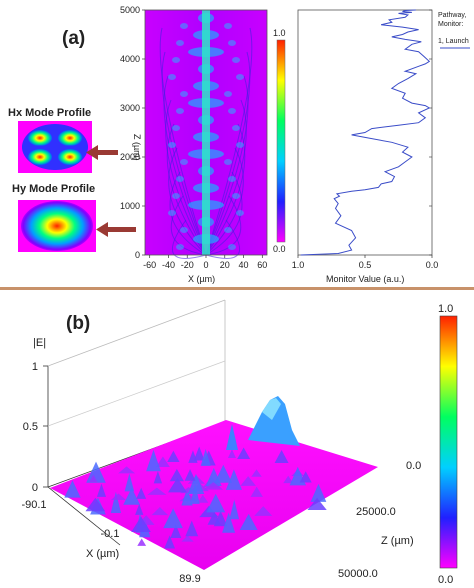 This screenshot has width=474, height=588. I want to click on beam-y-tick-label: 2000, so click(130, 157).